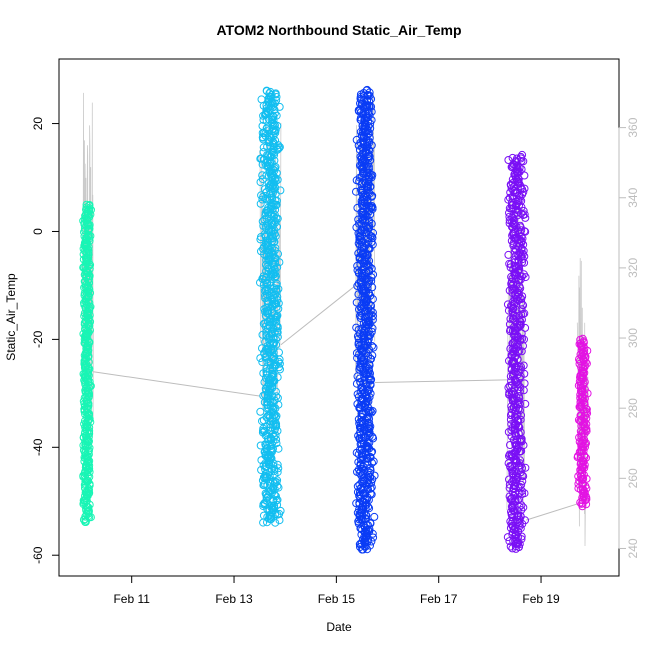  I want to click on x-axis: Feb 11 Feb 13 Feb 15 Feb 17 Feb 19, so click(336, 590).